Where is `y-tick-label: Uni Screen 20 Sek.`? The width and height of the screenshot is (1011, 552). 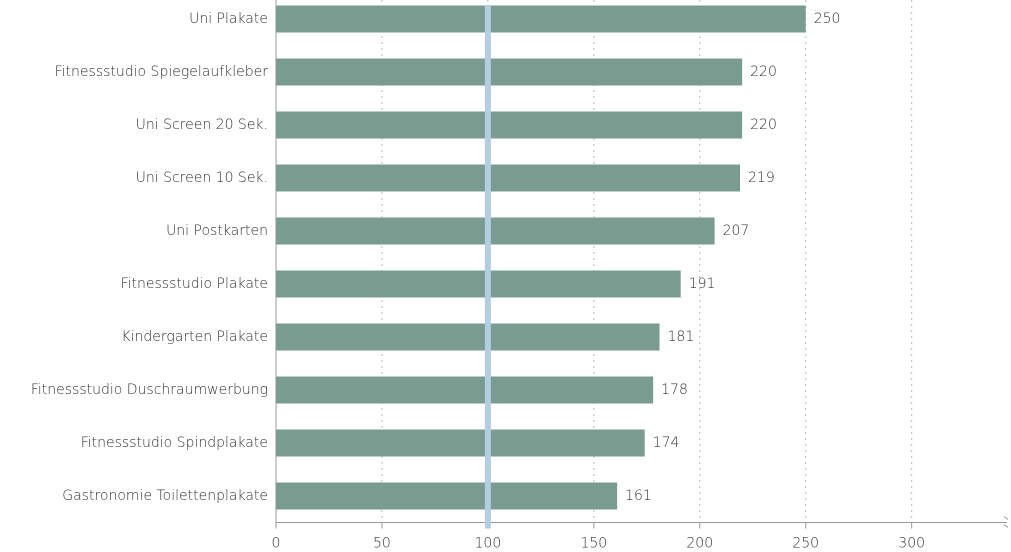
y-tick-label: Uni Screen 20 Sek. is located at coordinates (202, 125).